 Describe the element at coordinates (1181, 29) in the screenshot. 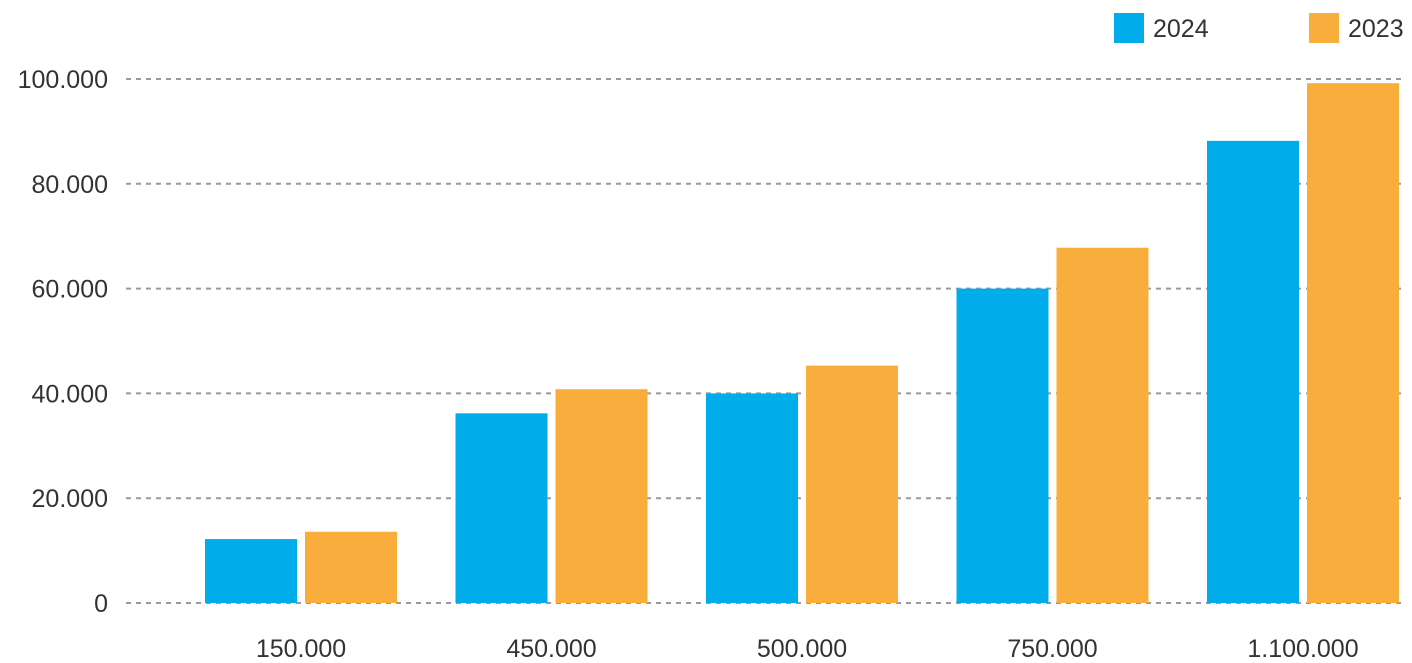

I see `legend-label-2024: 2024` at that location.